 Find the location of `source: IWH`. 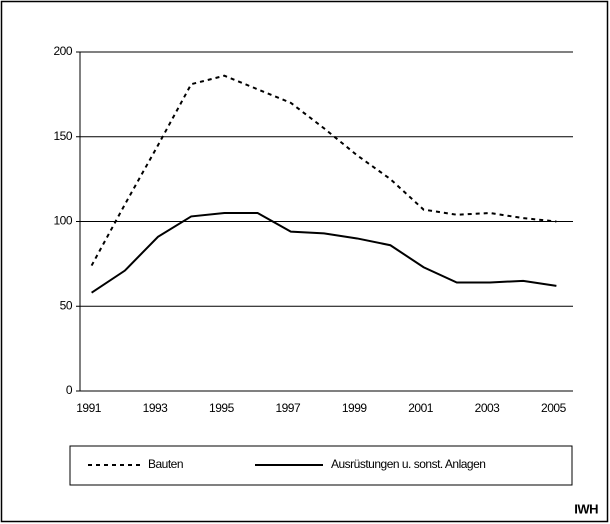

source: IWH is located at coordinates (586, 508).